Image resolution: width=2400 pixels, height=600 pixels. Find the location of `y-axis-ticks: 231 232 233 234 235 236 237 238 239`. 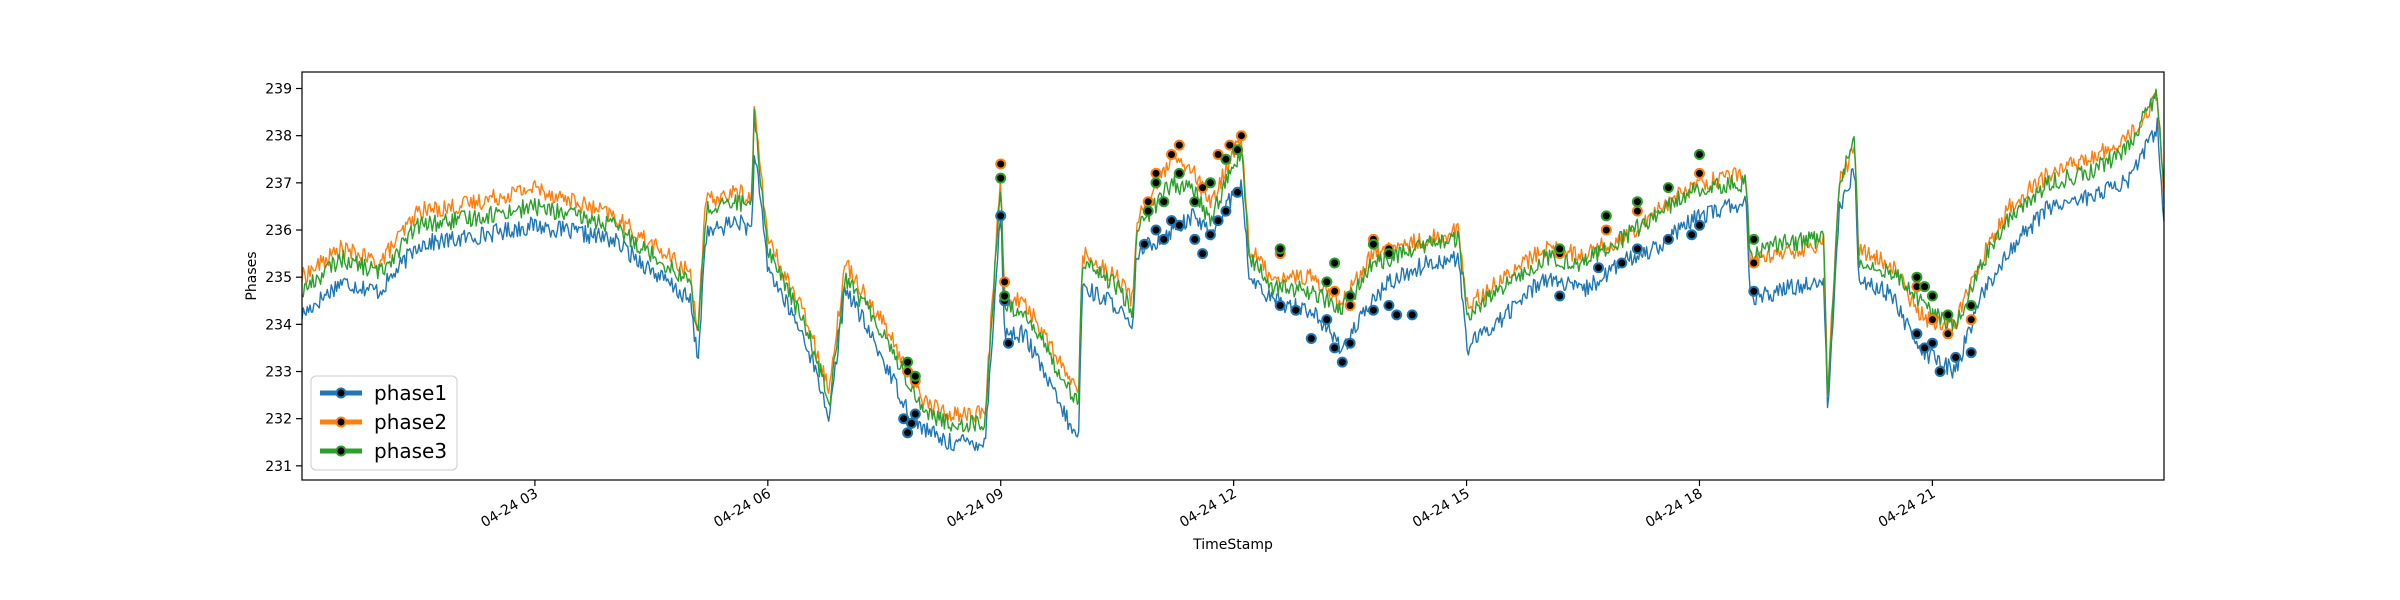

y-axis-ticks: 231 232 233 234 235 236 237 238 239 is located at coordinates (283, 278).